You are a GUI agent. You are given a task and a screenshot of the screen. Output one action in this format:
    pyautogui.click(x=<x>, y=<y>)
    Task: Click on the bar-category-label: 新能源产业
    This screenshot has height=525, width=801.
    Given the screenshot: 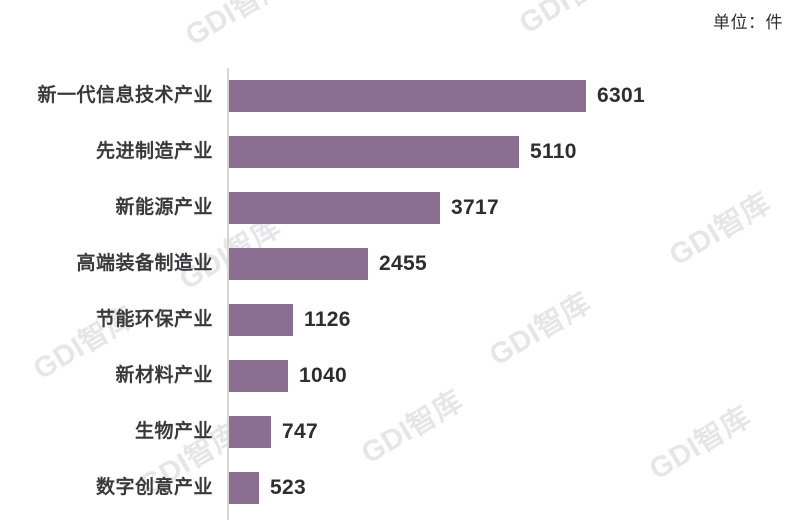 What is the action you would take?
    pyautogui.click(x=164, y=207)
    